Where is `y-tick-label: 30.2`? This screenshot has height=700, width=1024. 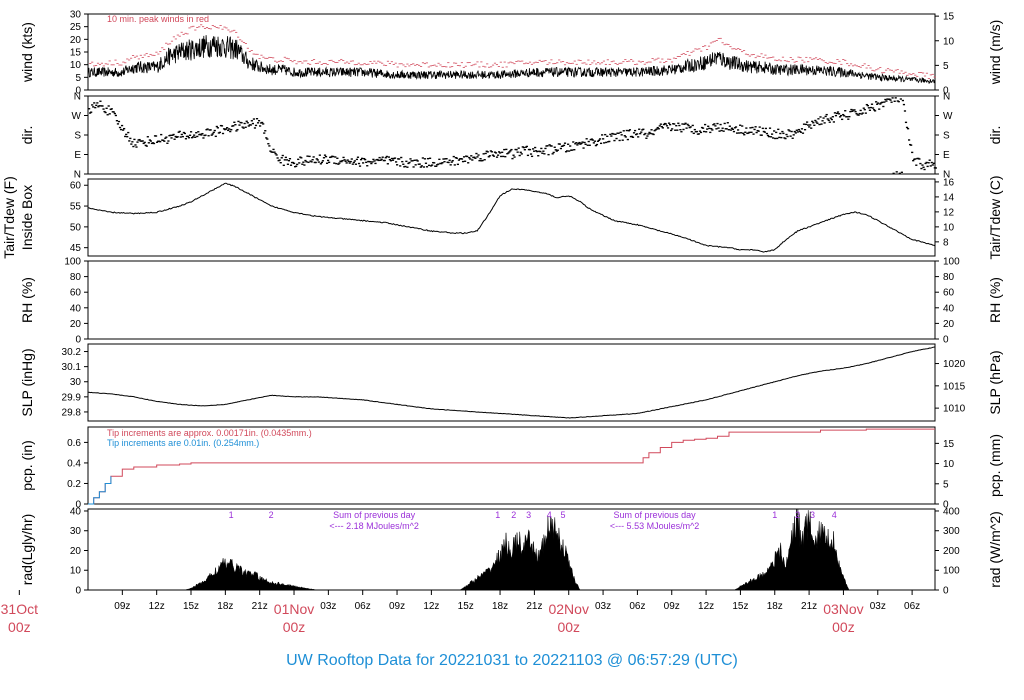
y-tick-label: 30.2 is located at coordinates (72, 352).